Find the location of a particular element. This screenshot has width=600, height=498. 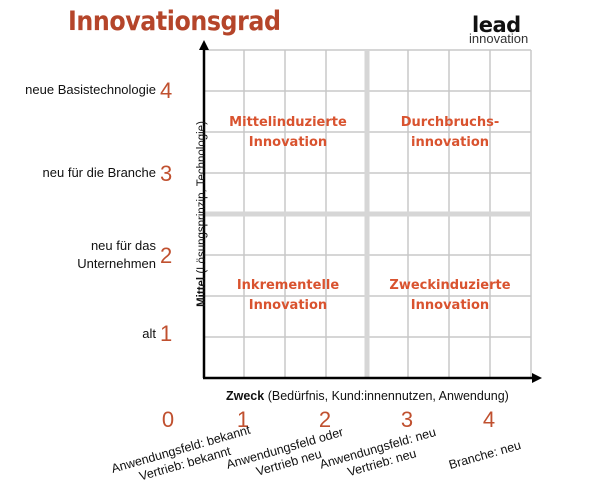

y-level-label-4: neue Basistechnologie is located at coordinates (90, 89).